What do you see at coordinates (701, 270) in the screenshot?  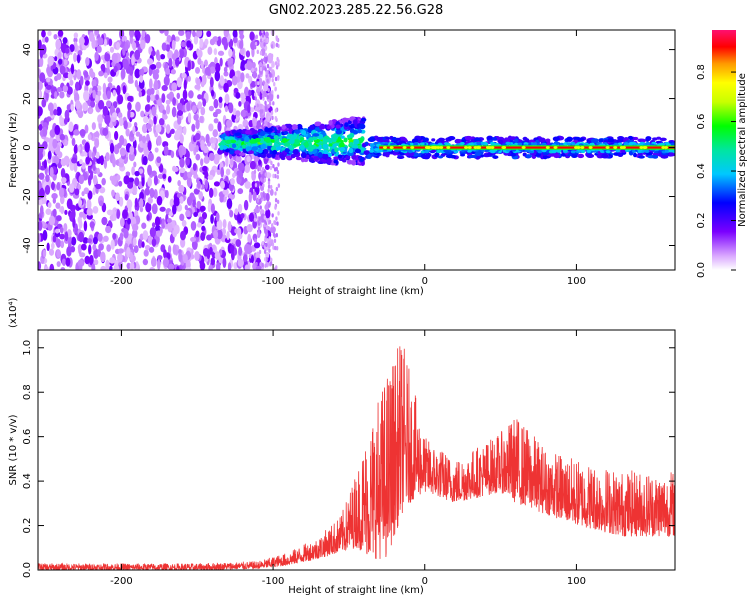 I see `colorbar-tick-label: 0.0` at bounding box center [701, 270].